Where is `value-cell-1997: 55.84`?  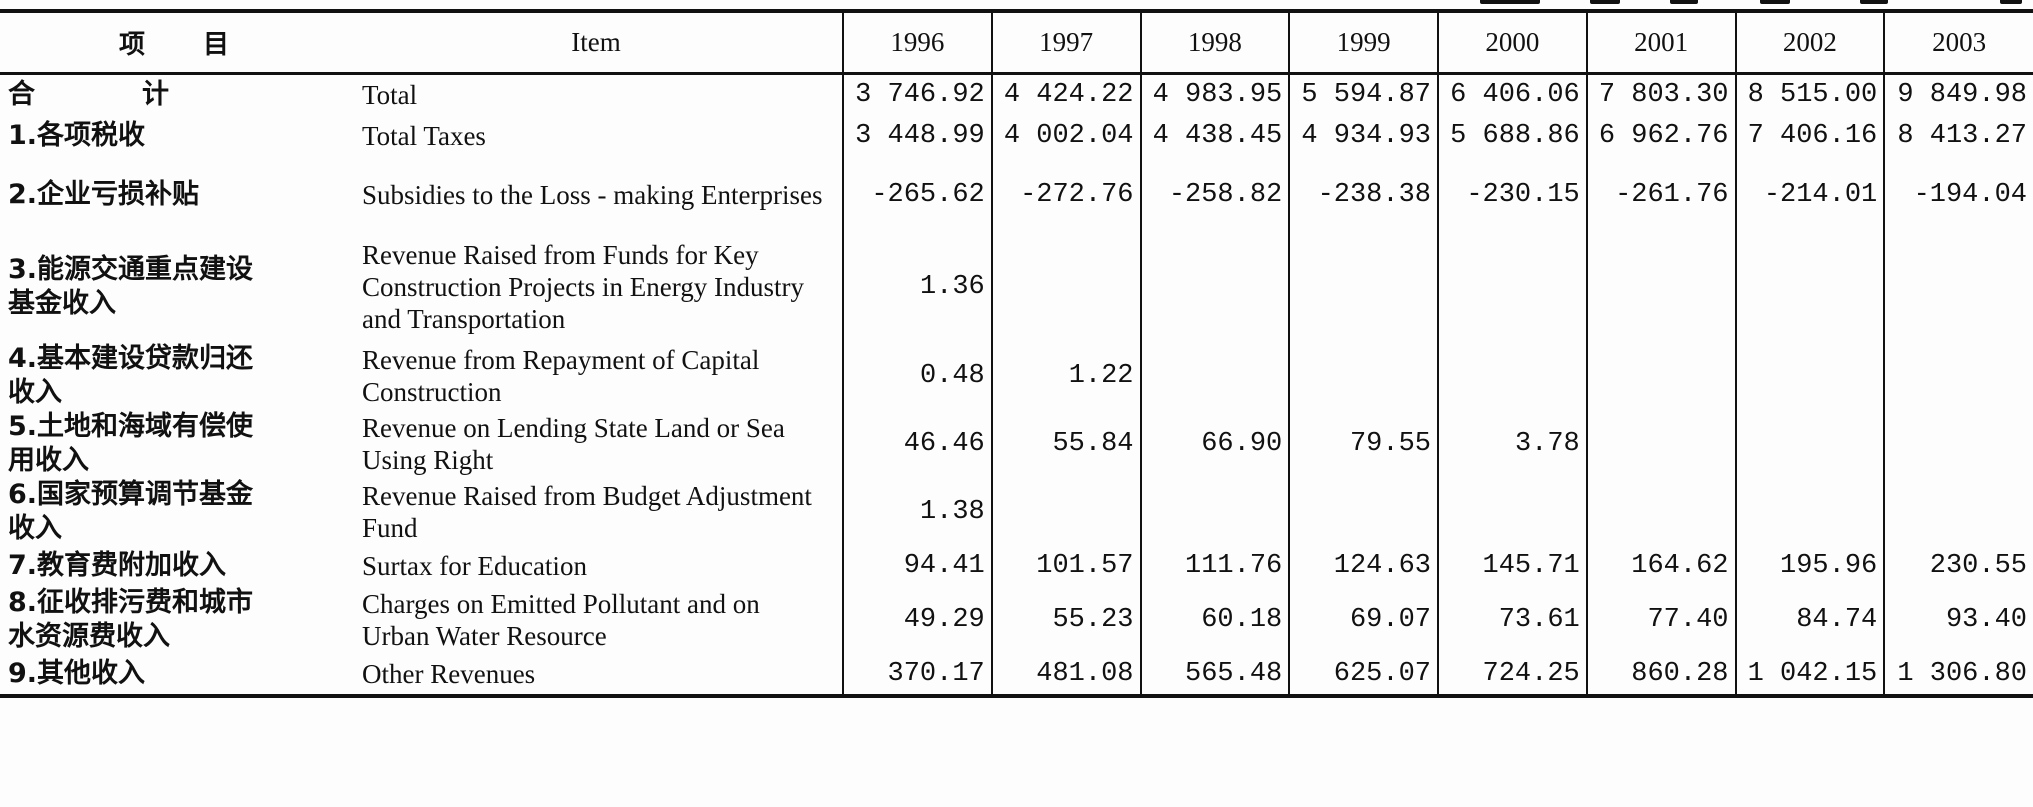
value-cell-1997: 55.84 is located at coordinates (1065, 444).